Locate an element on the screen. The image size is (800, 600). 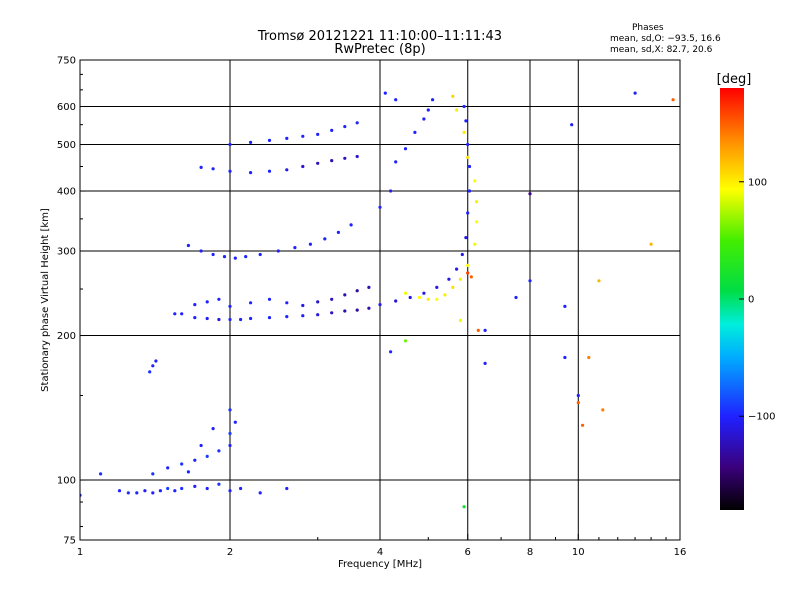
colorbar-label: [deg] is located at coordinates (734, 79).